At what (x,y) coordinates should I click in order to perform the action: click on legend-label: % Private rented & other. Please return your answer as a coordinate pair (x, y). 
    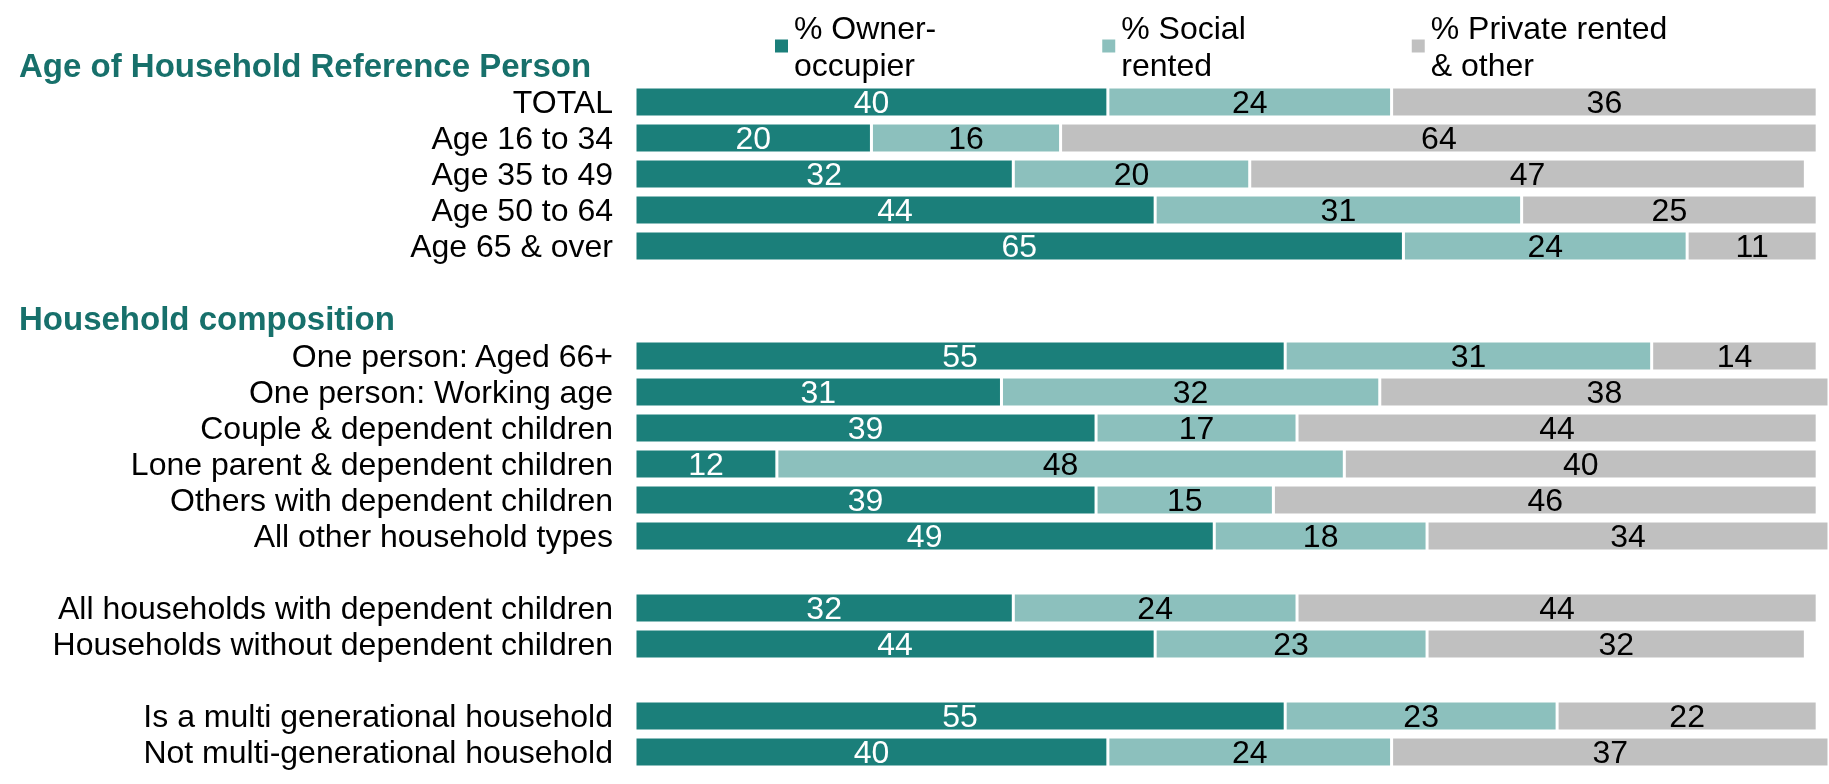
    Looking at the image, I should click on (1549, 46).